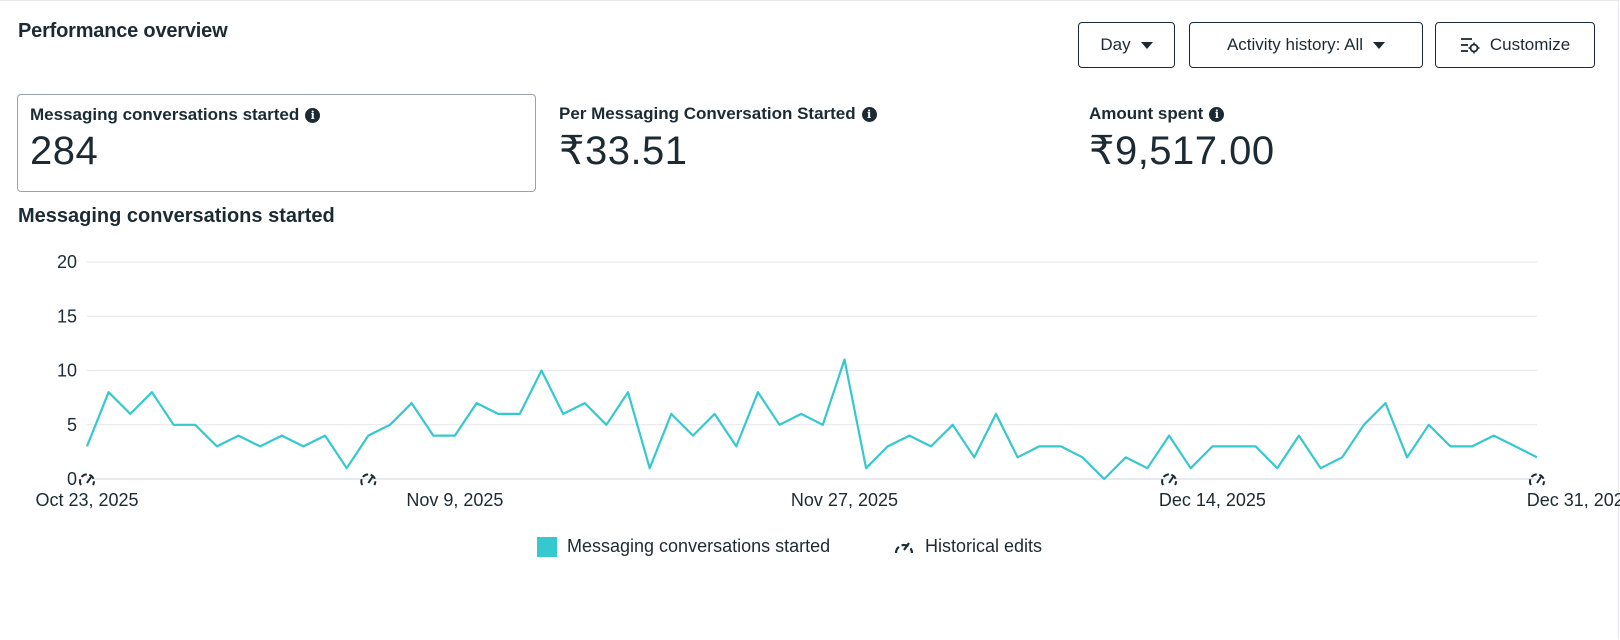 The height and width of the screenshot is (640, 1620). What do you see at coordinates (1146, 113) in the screenshot?
I see `metric-label: Amount spent` at bounding box center [1146, 113].